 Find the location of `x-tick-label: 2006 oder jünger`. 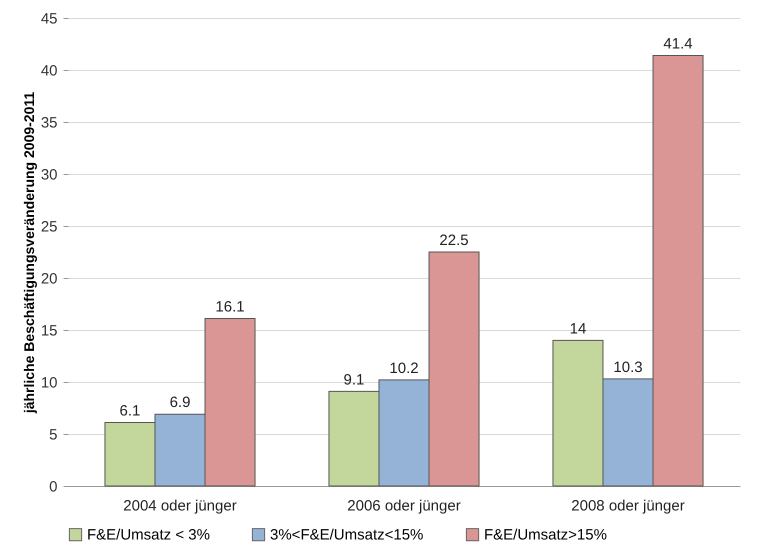

x-tick-label: 2006 oder jünger is located at coordinates (404, 506).